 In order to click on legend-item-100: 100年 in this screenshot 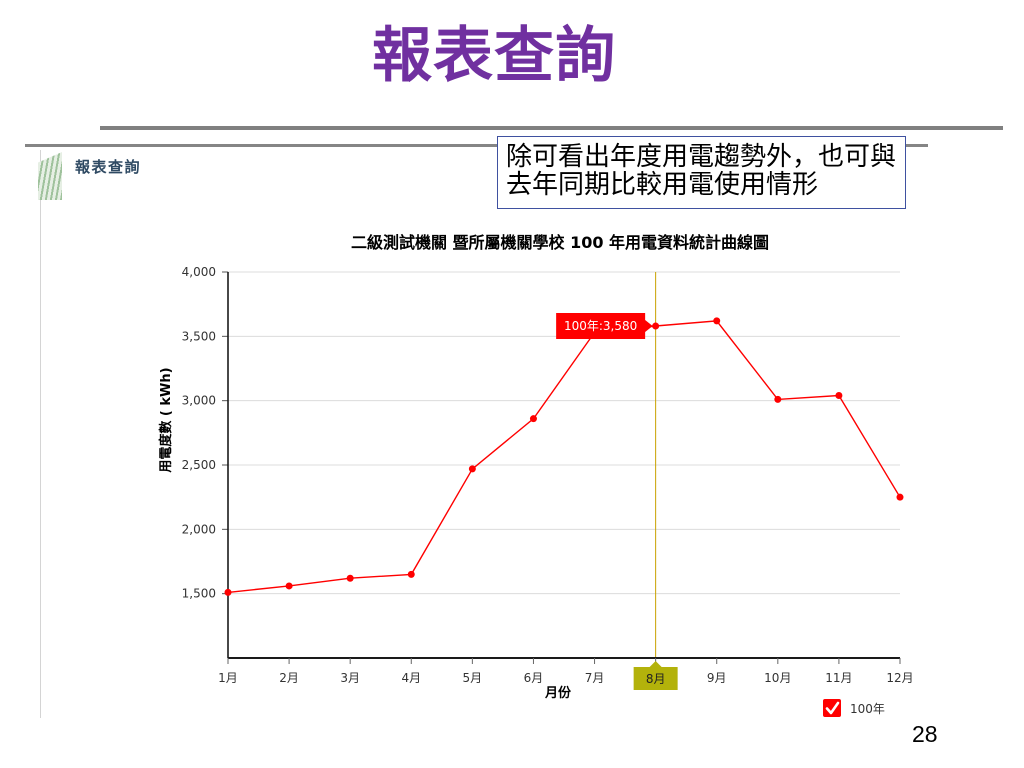, I will do `click(854, 708)`.